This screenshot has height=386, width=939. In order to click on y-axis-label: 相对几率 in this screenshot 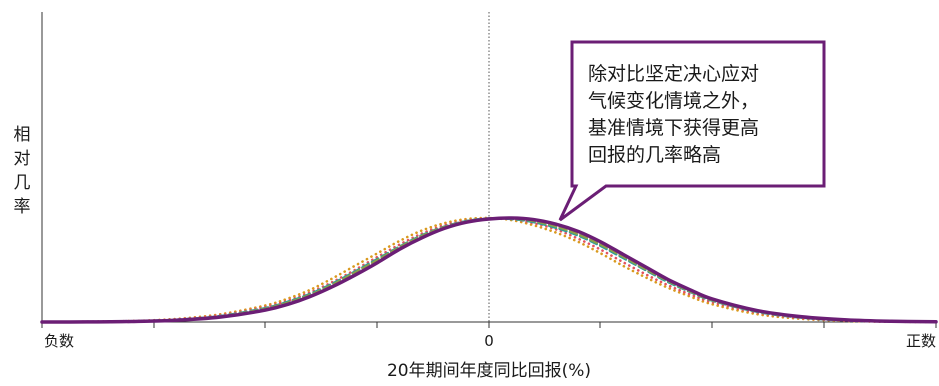, I will do `click(22, 171)`.